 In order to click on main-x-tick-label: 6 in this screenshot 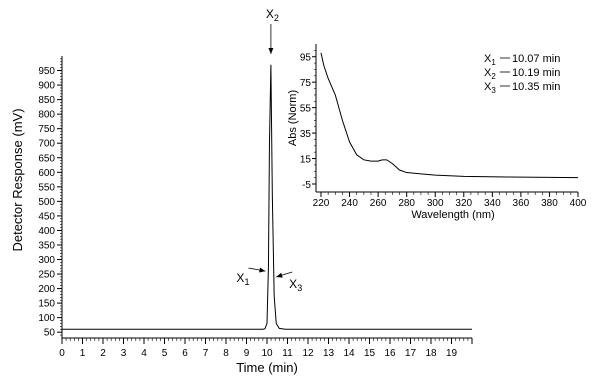, I will do `click(185, 353)`.